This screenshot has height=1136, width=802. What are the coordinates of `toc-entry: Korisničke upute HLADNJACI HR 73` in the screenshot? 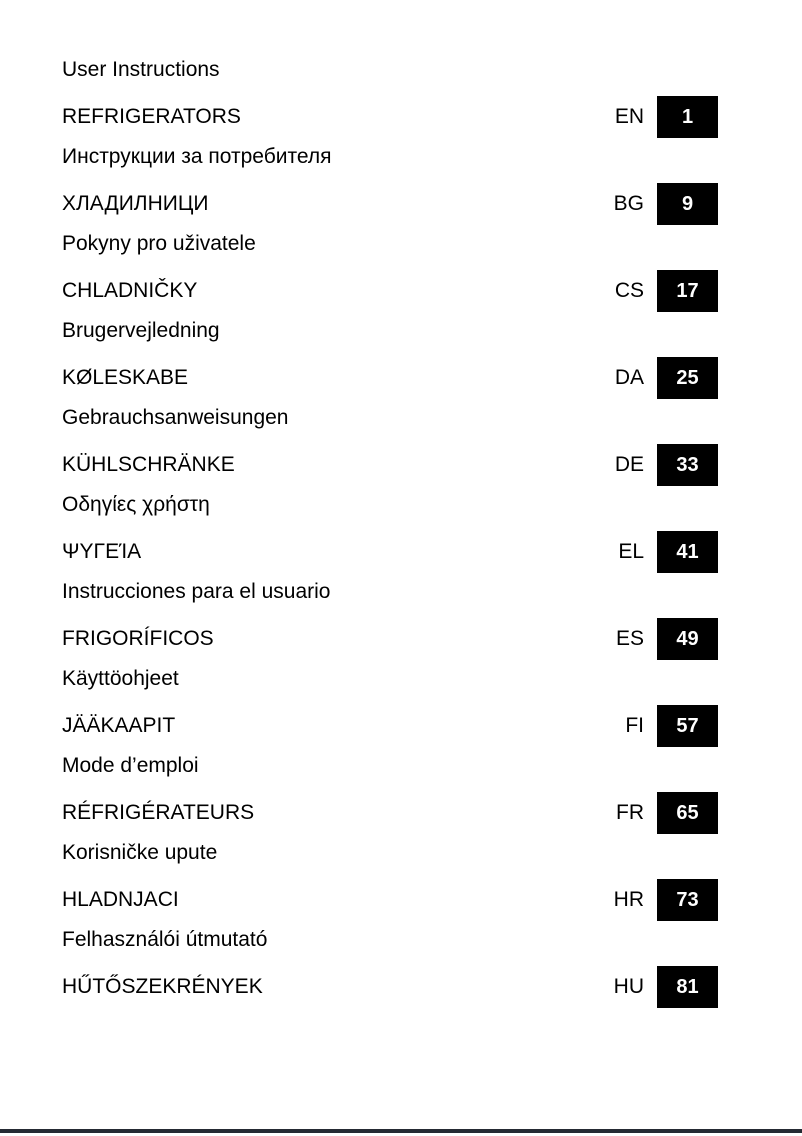 It's located at (390, 884).